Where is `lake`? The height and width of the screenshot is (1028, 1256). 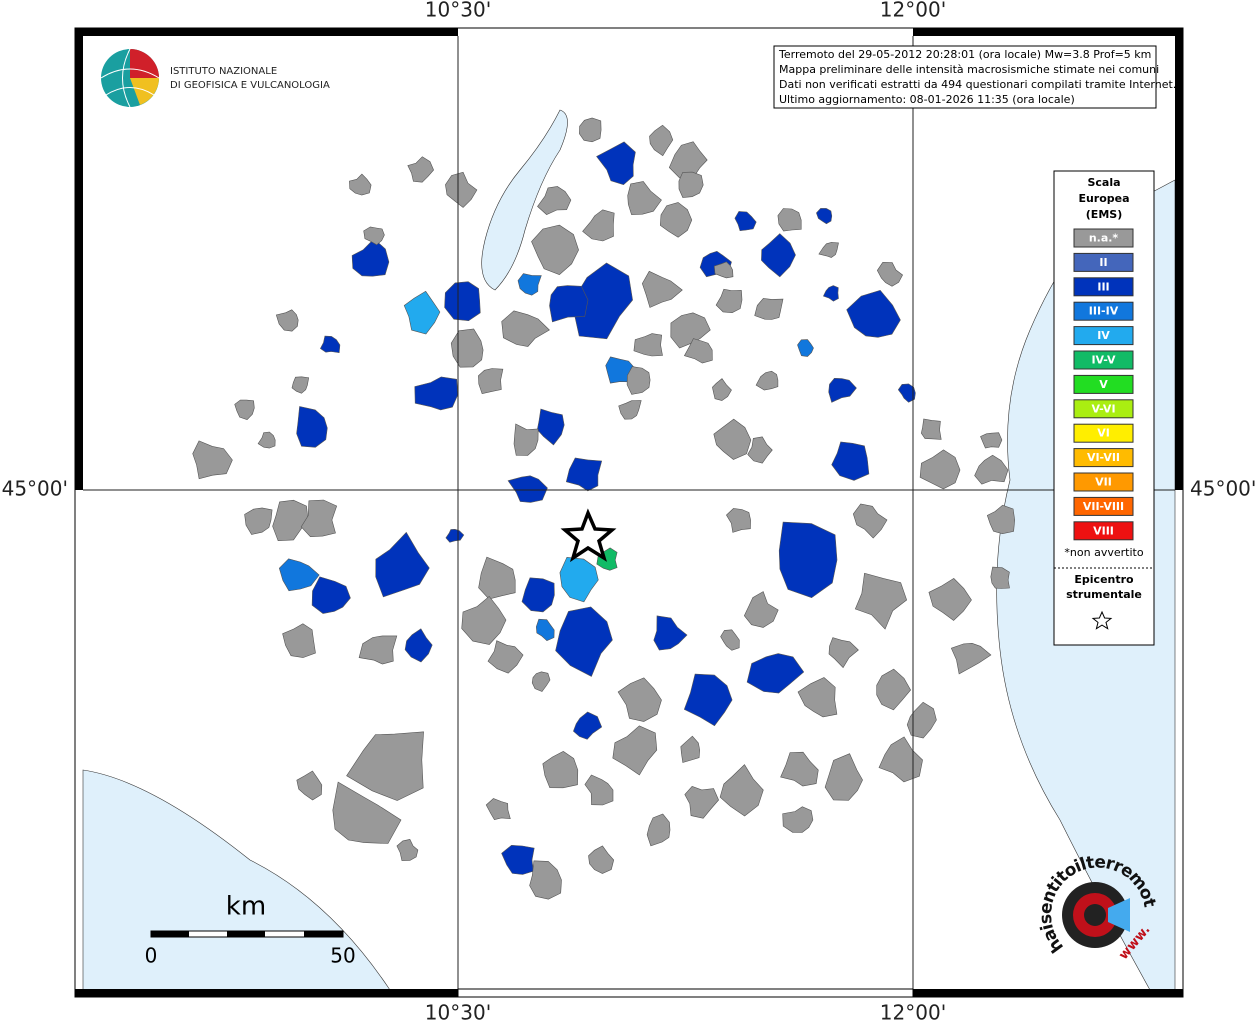
lake is located at coordinates (524, 200).